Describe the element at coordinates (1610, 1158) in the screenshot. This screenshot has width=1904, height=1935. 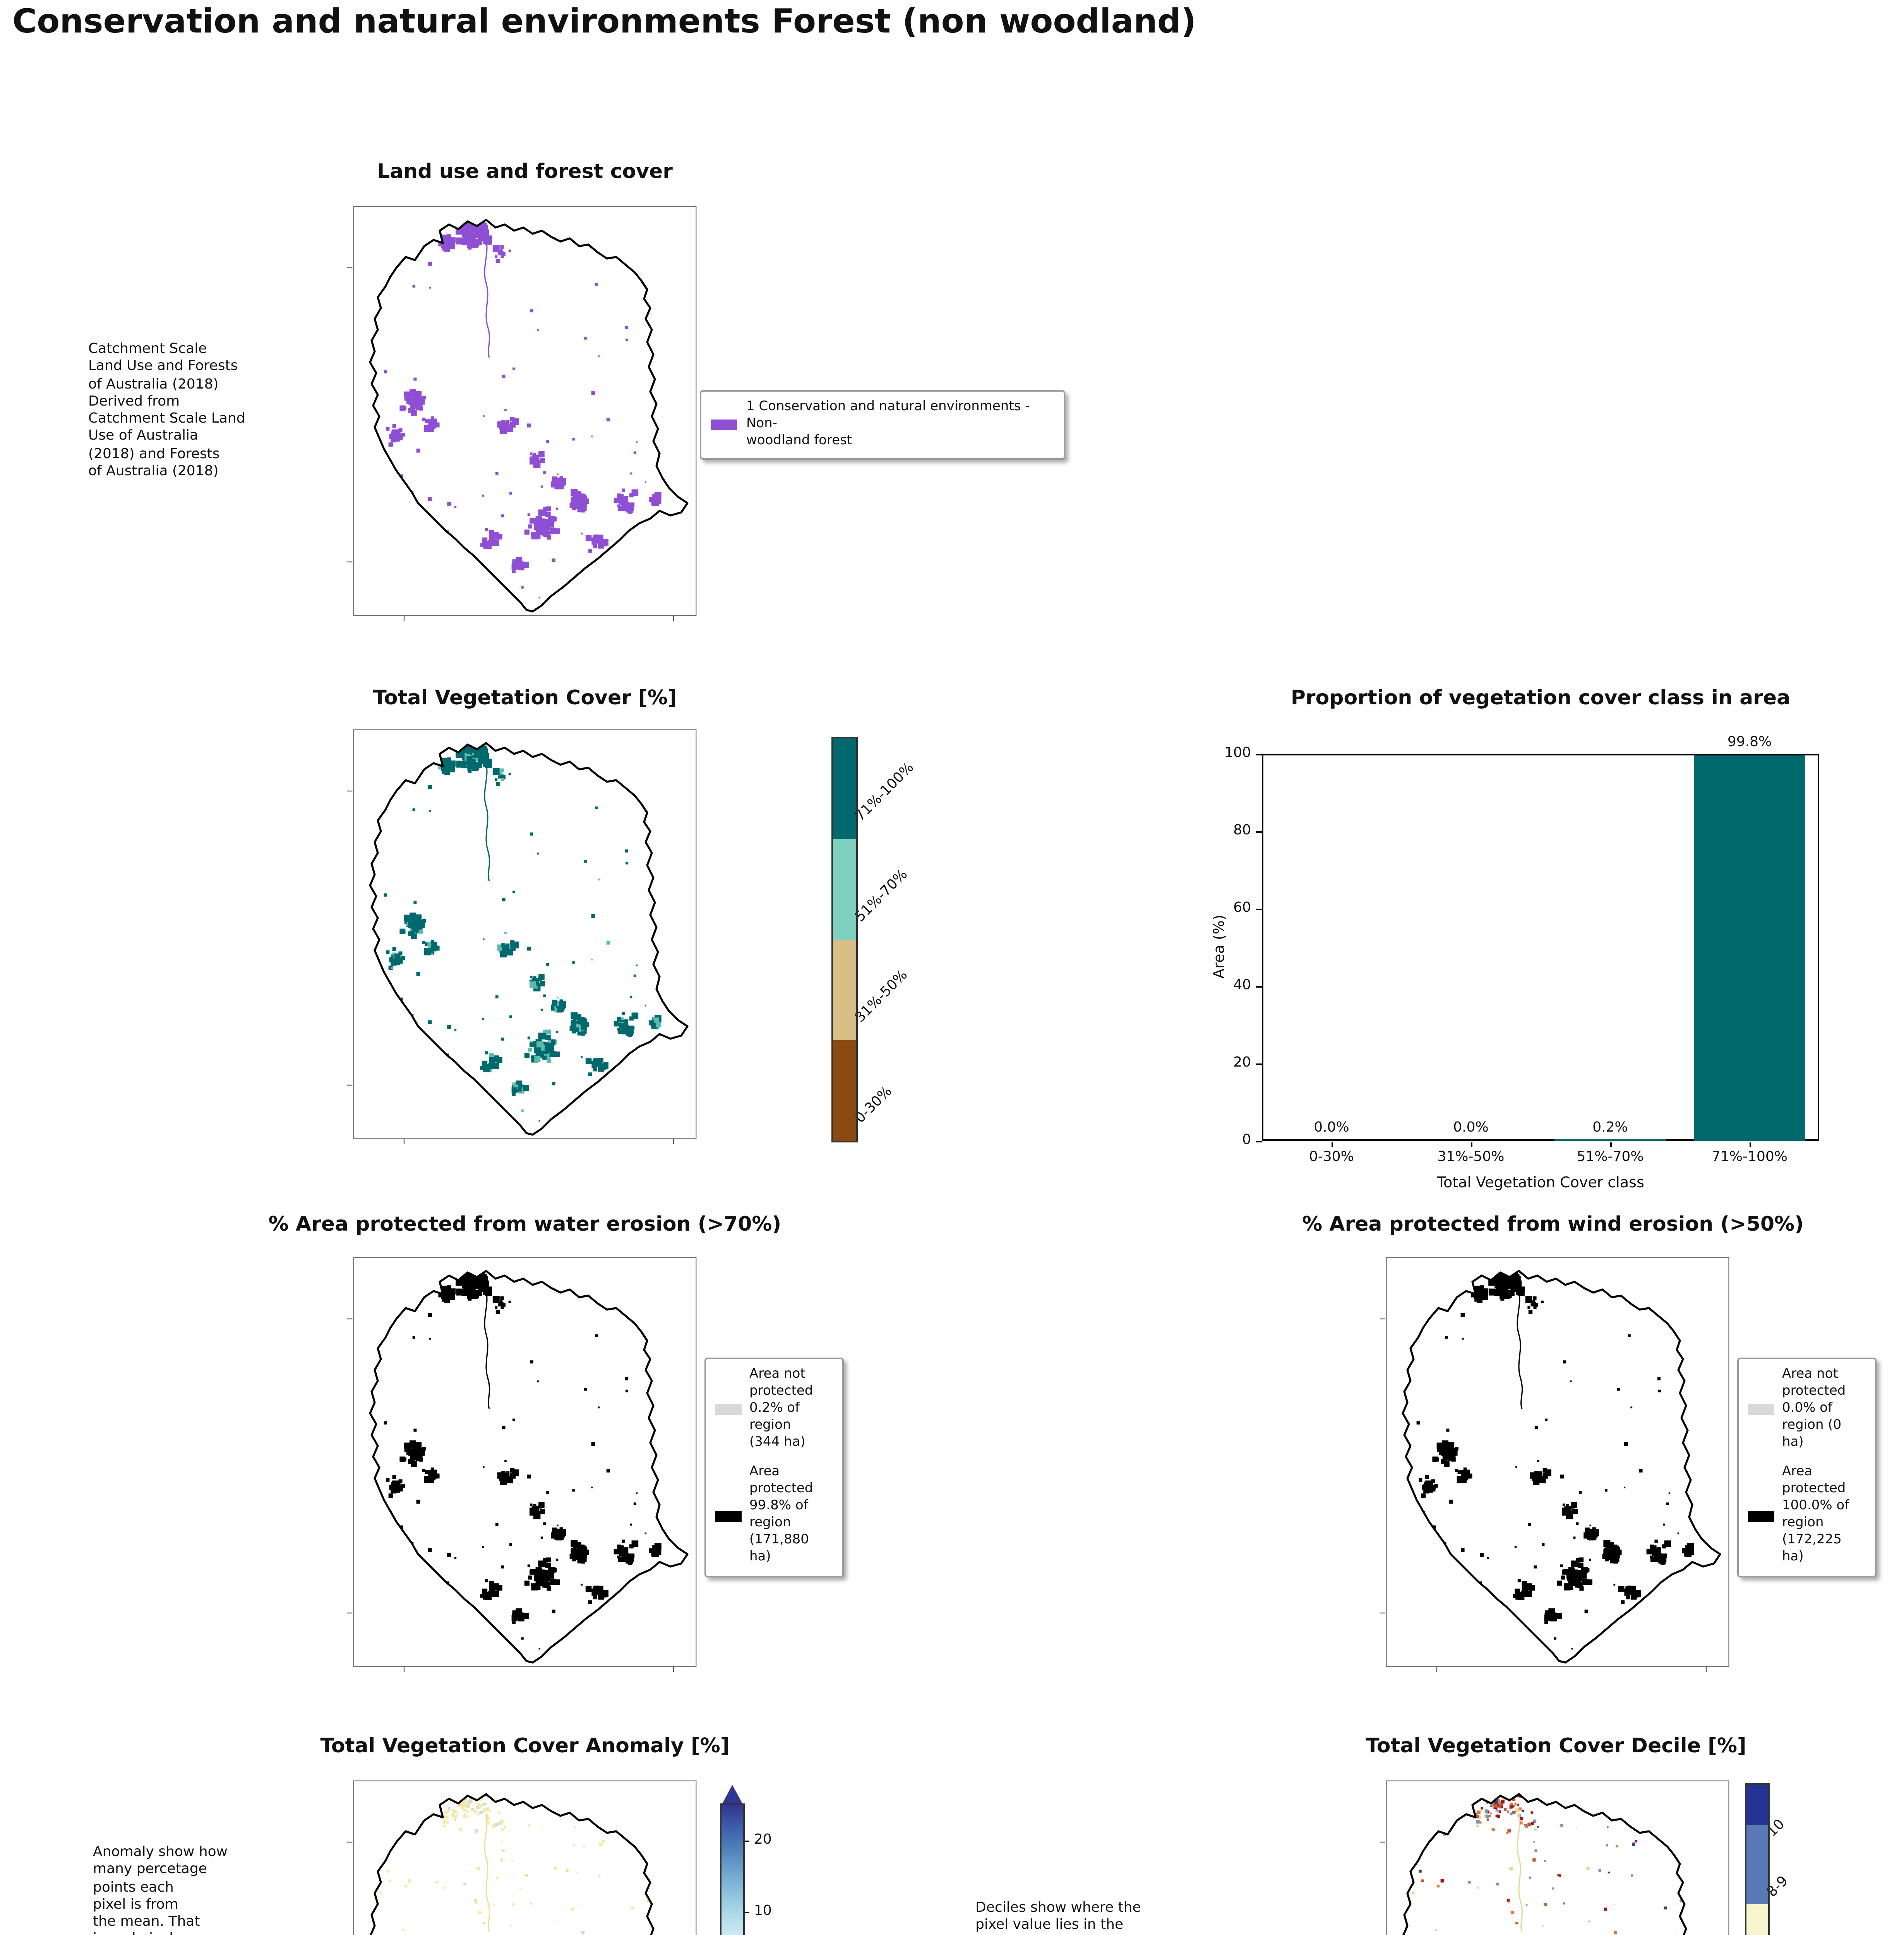
I see `x-tick-label: 51%-70%` at that location.